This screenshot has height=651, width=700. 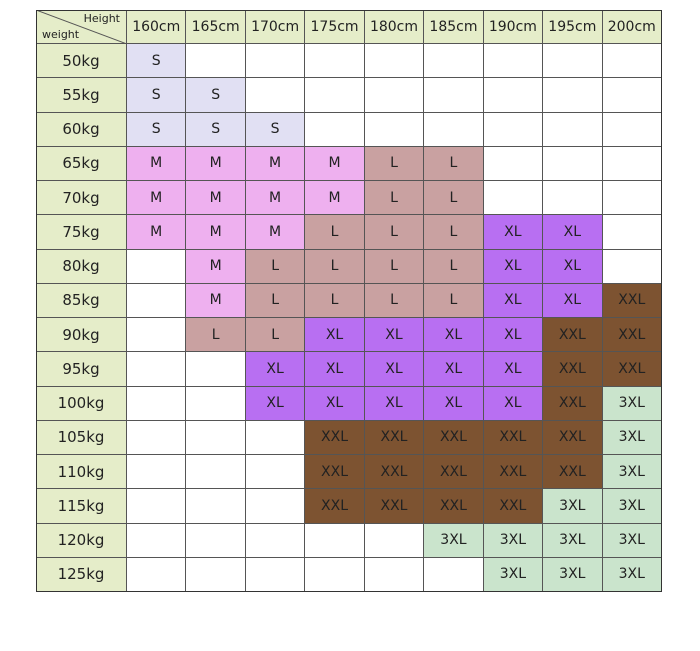 I want to click on column-header: 195cm, so click(x=573, y=27).